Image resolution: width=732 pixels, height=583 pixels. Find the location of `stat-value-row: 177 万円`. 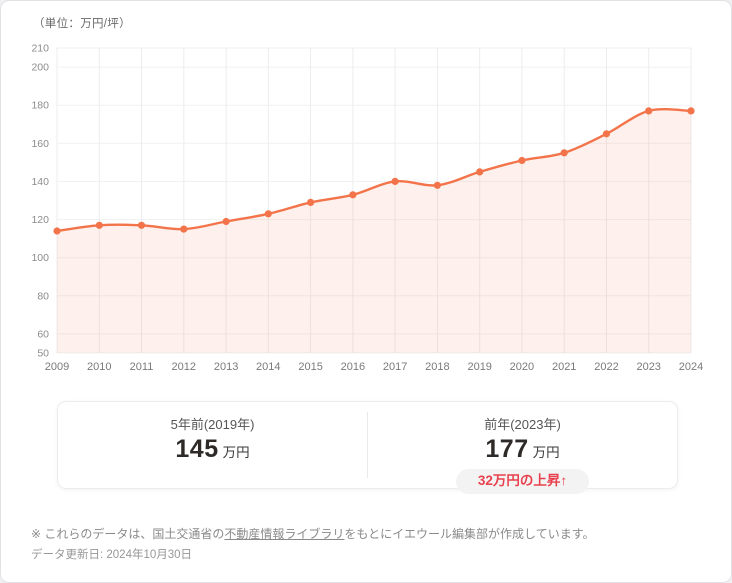

stat-value-row: 177 万円 is located at coordinates (522, 449).